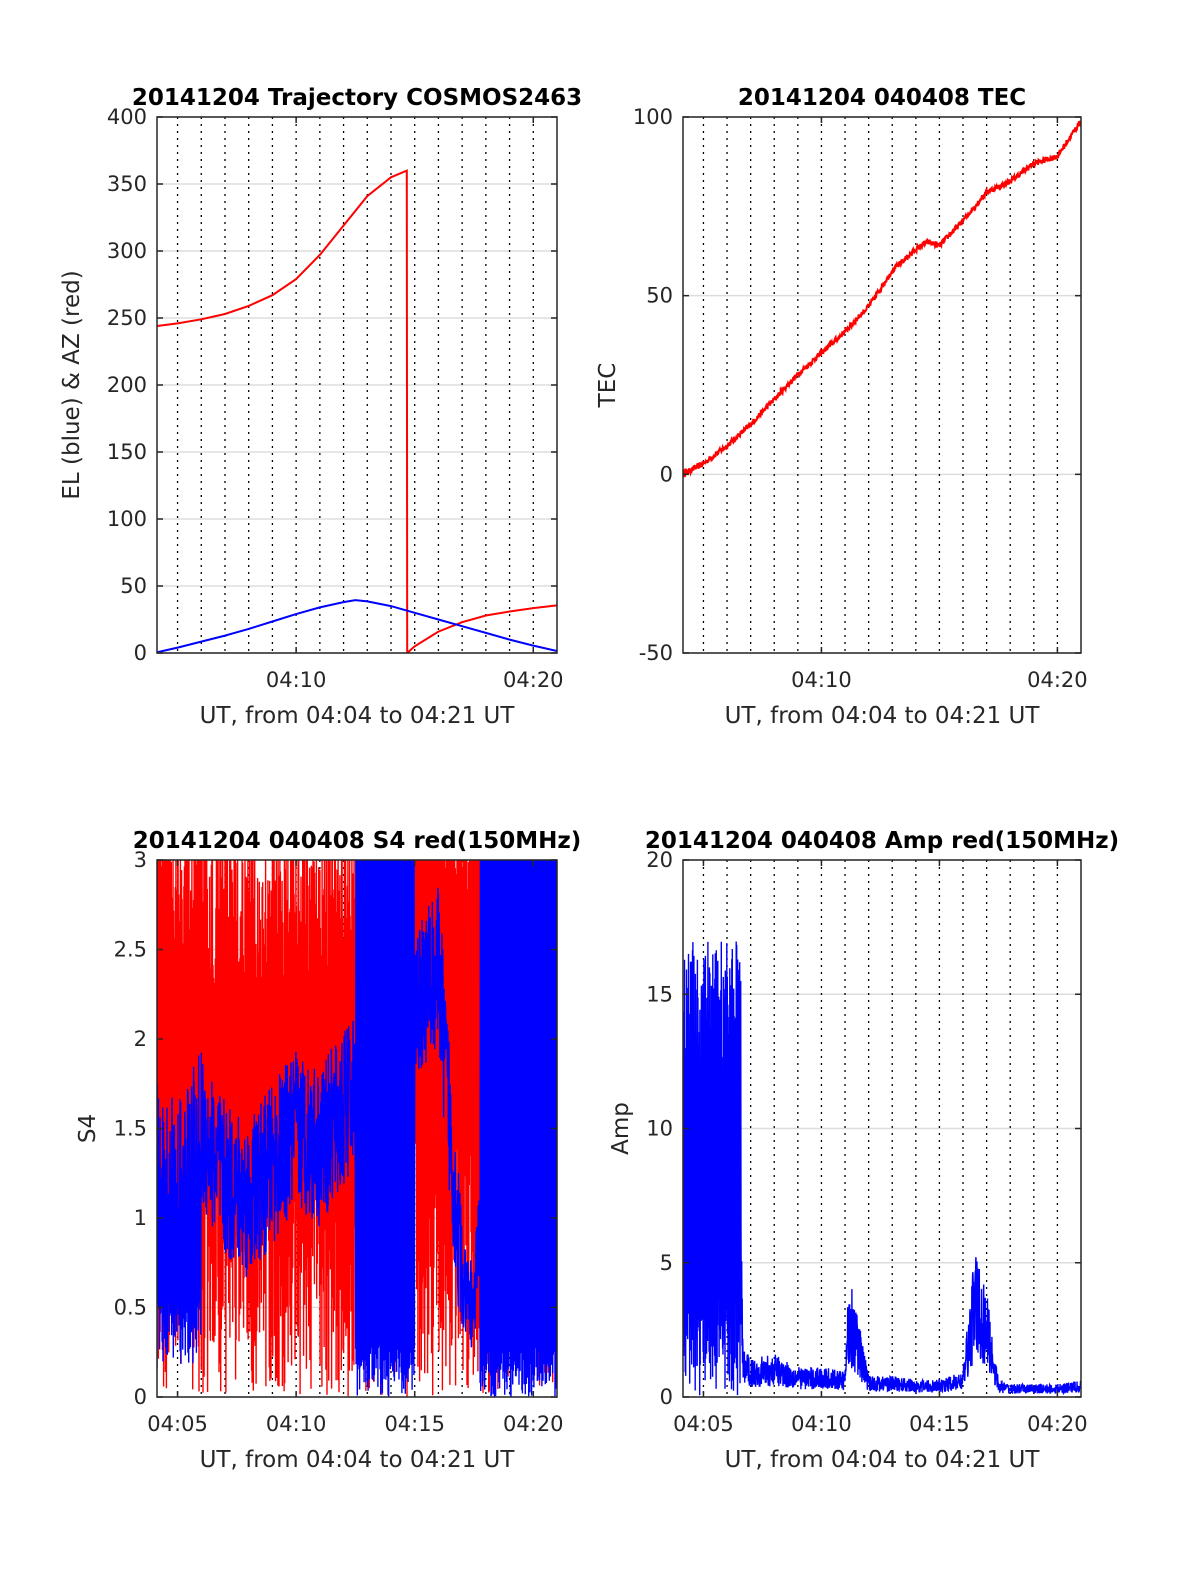 Image resolution: width=1200 pixels, height=1575 pixels. I want to click on y-tick-label: 200, so click(127, 385).